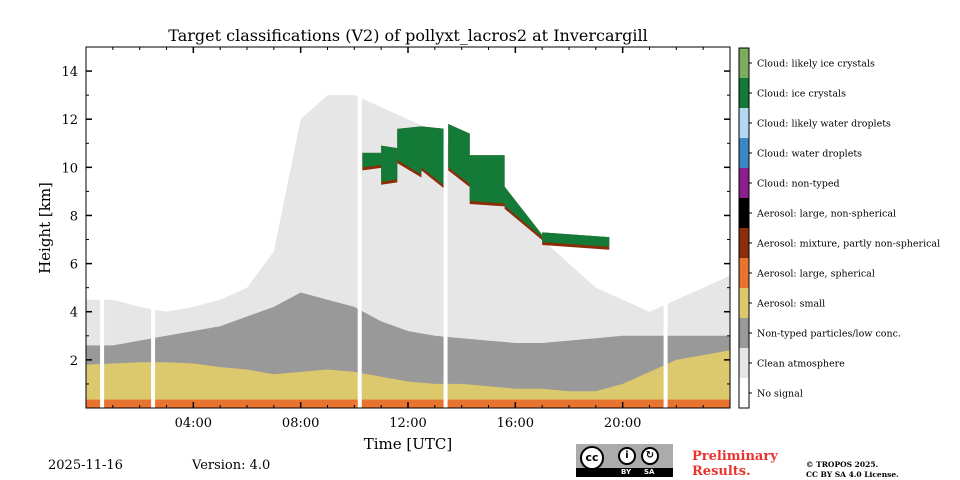 This screenshot has height=480, width=960. What do you see at coordinates (650, 456) in the screenshot?
I see `share-alike-icon: ↻` at bounding box center [650, 456].